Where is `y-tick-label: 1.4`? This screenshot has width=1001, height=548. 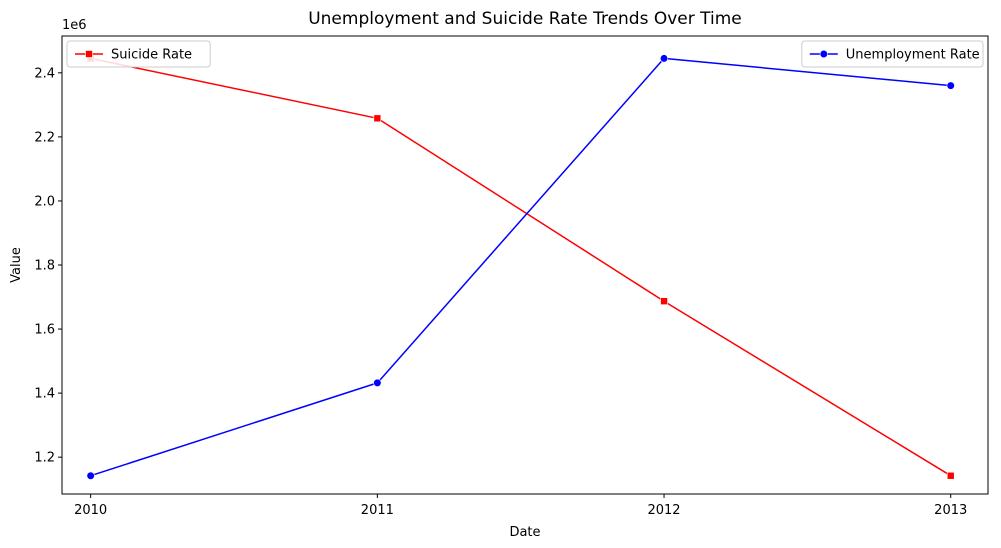 y-tick-label: 1.4 is located at coordinates (44, 394).